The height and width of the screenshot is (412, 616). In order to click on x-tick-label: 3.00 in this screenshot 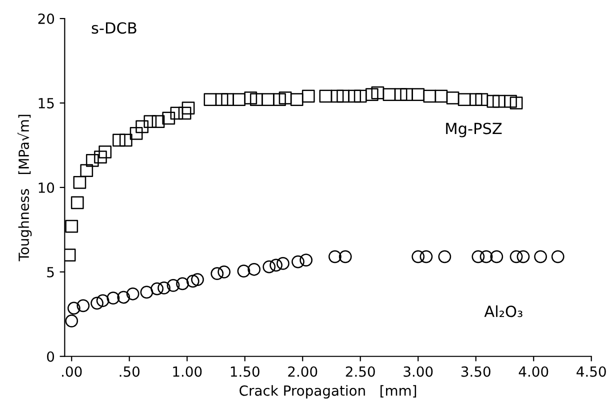, I will do `click(418, 371)`.